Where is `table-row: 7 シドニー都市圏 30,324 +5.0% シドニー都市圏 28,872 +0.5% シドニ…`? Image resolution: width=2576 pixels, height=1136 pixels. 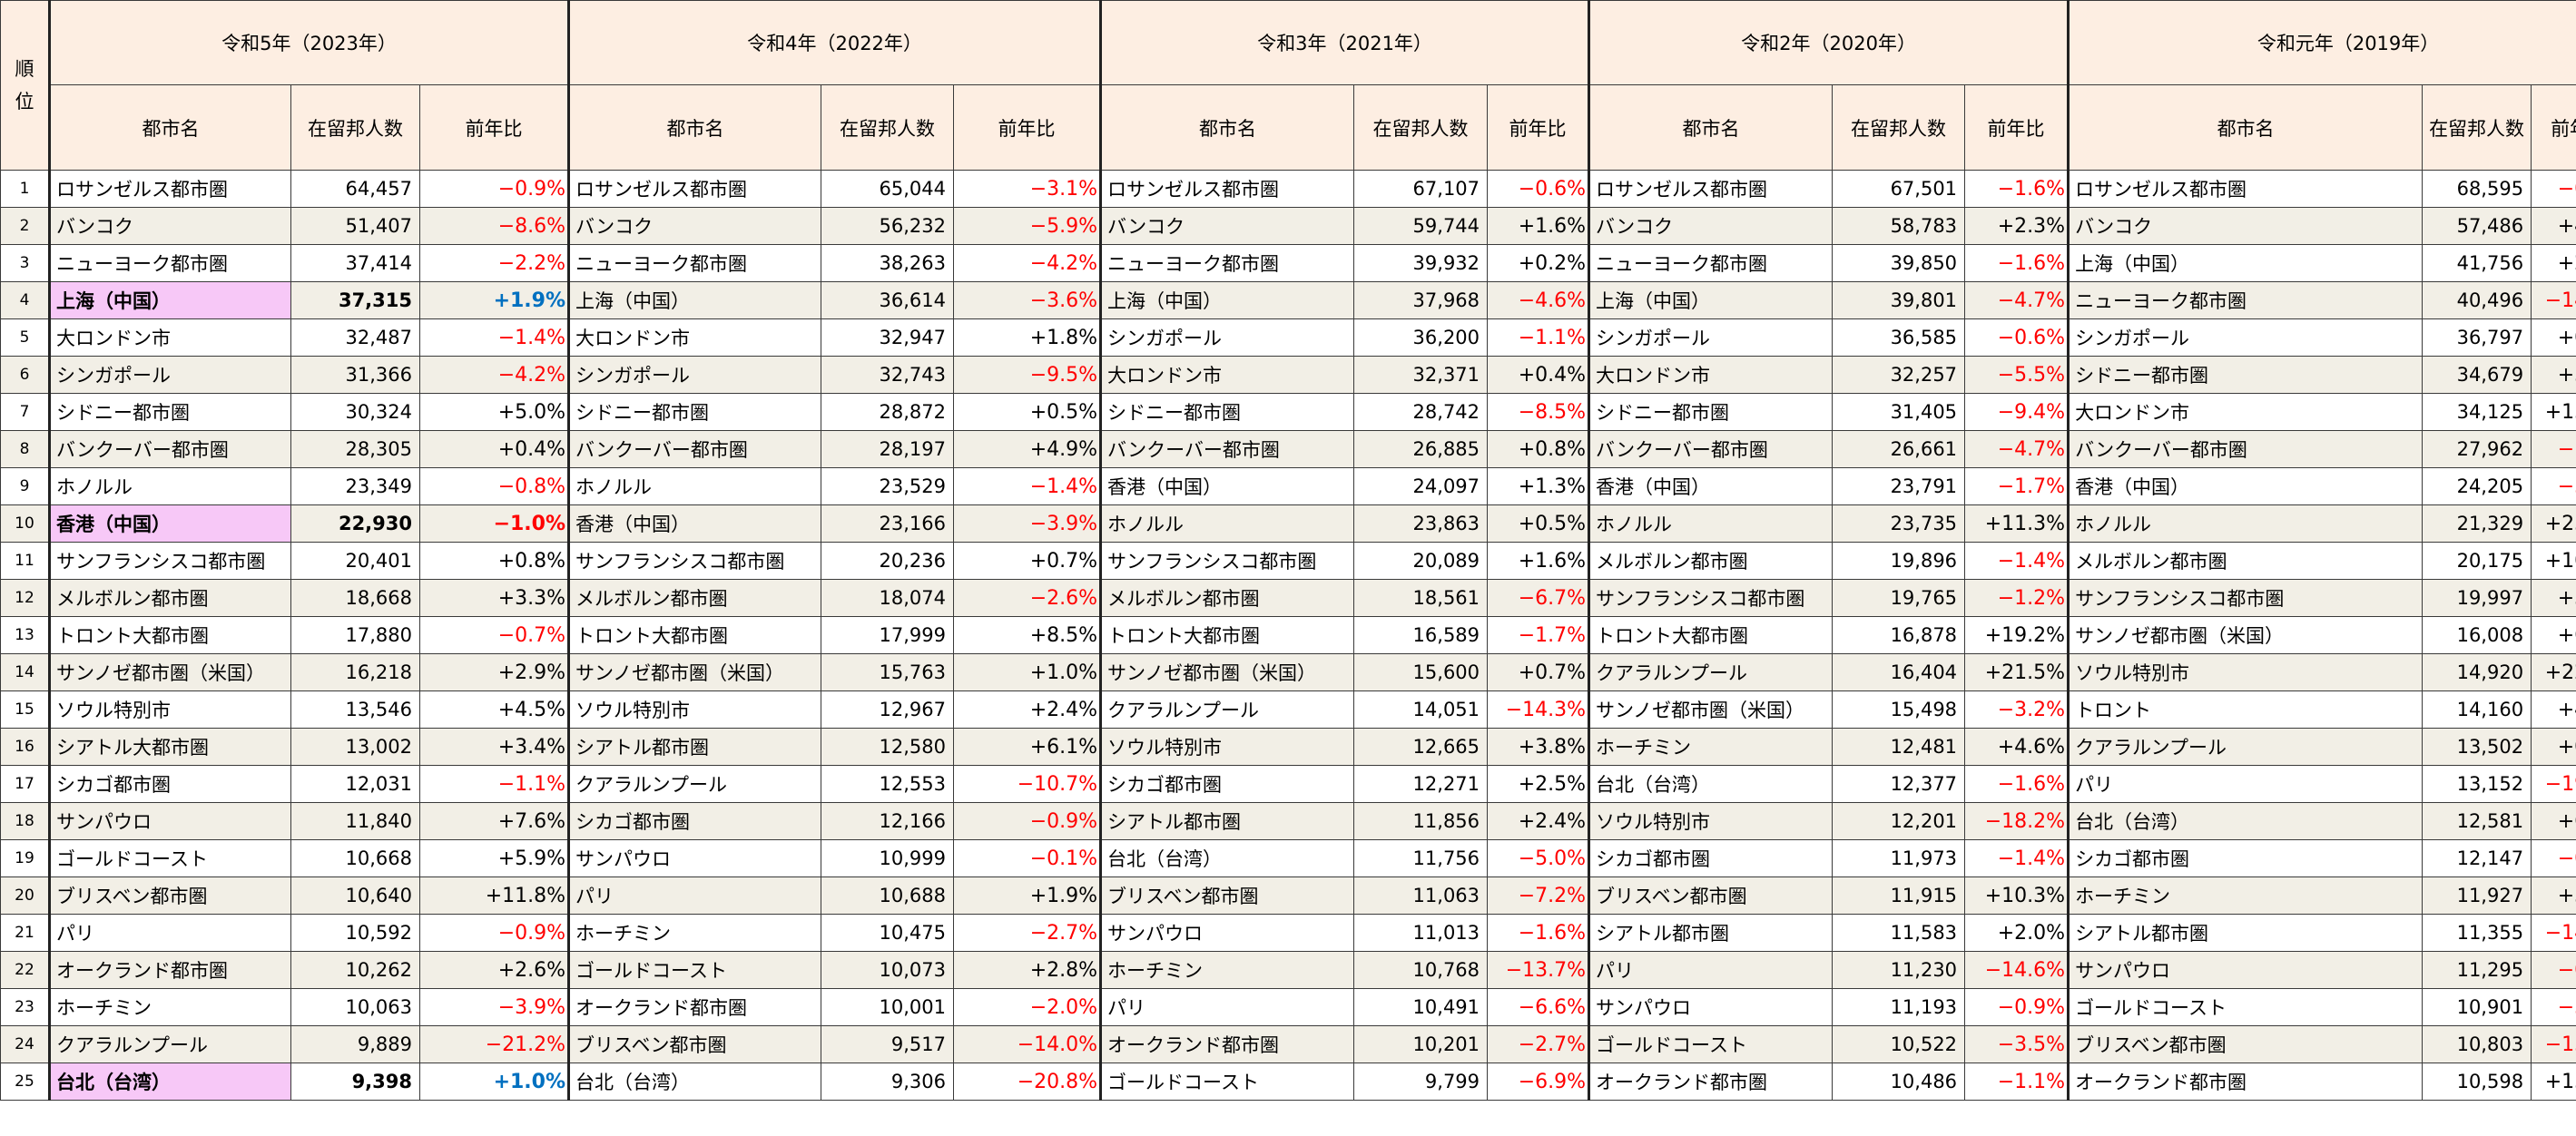 table-row: 7 シドニー都市圏 30,324 +5.0% シドニー都市圏 28,872 +0.5% シドニ… is located at coordinates (1288, 412).